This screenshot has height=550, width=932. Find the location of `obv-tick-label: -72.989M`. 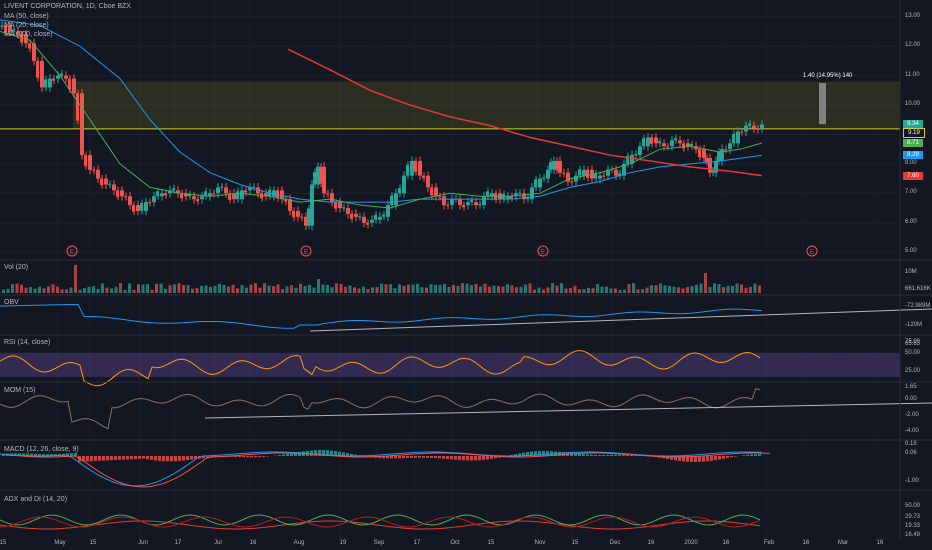

obv-tick-label: -72.989M is located at coordinates (918, 306).